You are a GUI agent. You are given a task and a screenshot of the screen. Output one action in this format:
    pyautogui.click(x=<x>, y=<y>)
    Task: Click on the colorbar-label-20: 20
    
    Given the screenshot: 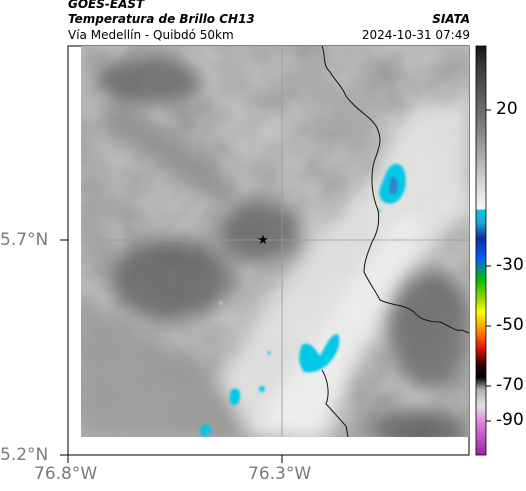 What is the action you would take?
    pyautogui.click(x=507, y=109)
    